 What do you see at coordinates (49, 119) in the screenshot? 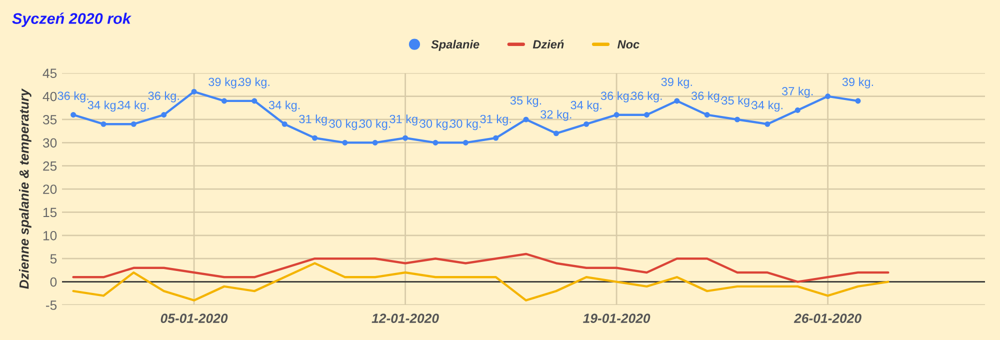
I see `y-tick-label: 35` at bounding box center [49, 119].